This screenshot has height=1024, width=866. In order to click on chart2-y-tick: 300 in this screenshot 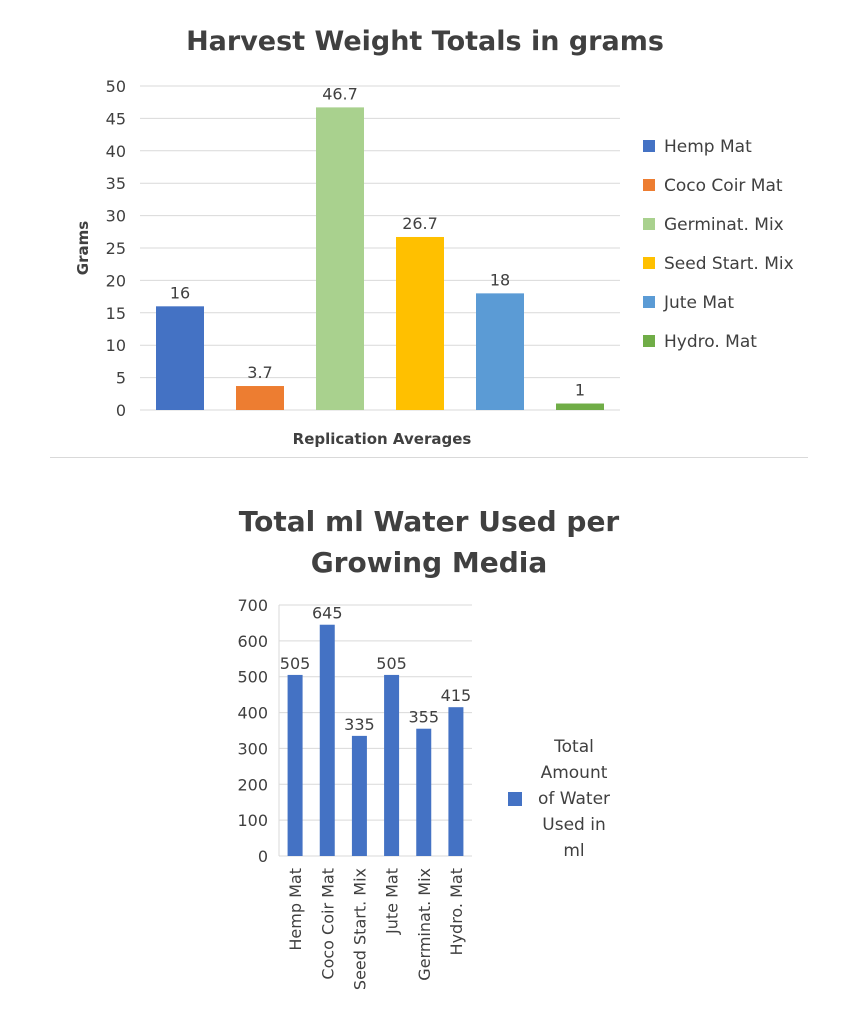, I will do `click(252, 748)`.